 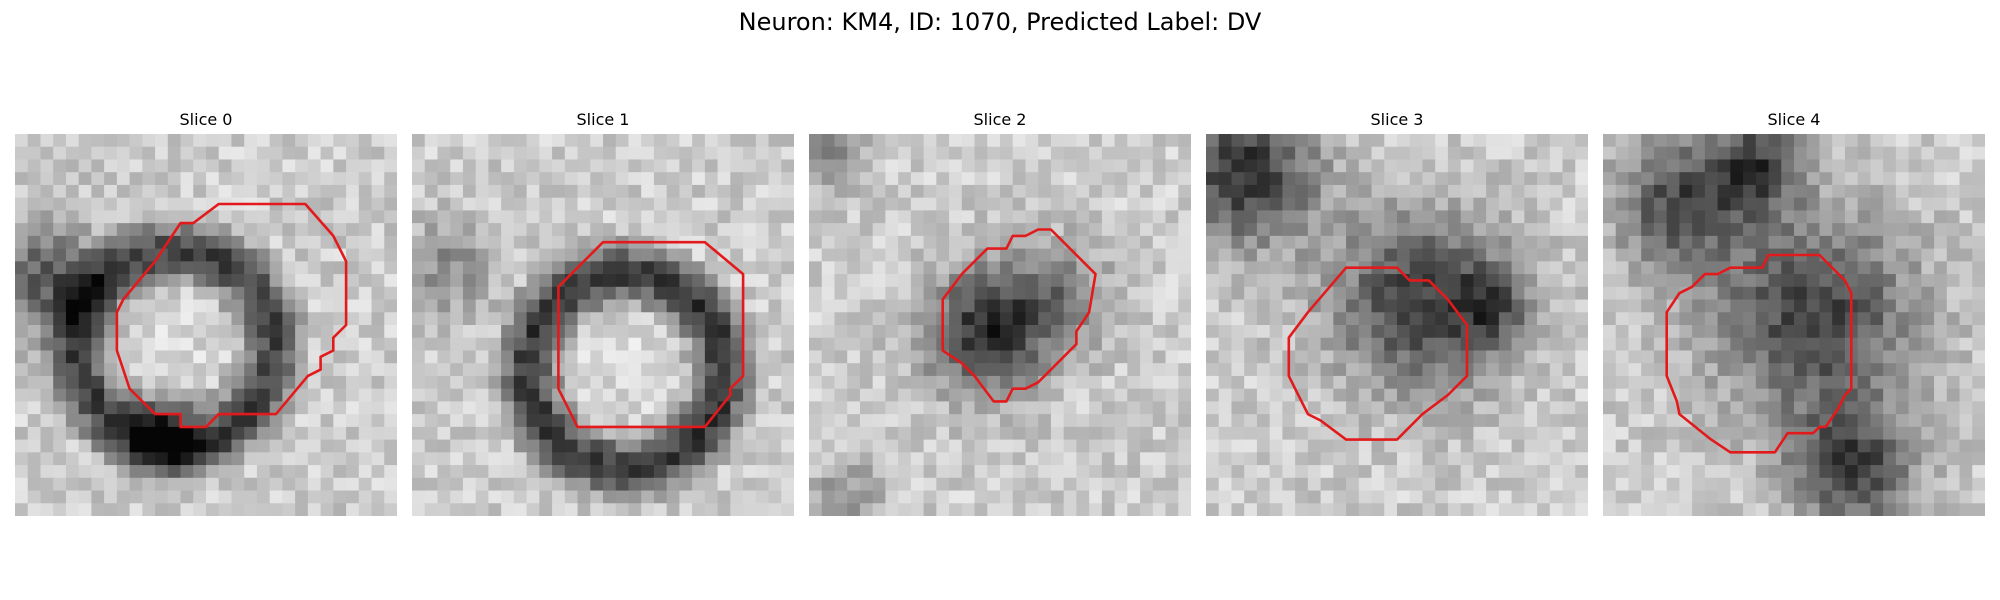 I want to click on slice-panel-1: Slice 1, so click(x=603, y=315).